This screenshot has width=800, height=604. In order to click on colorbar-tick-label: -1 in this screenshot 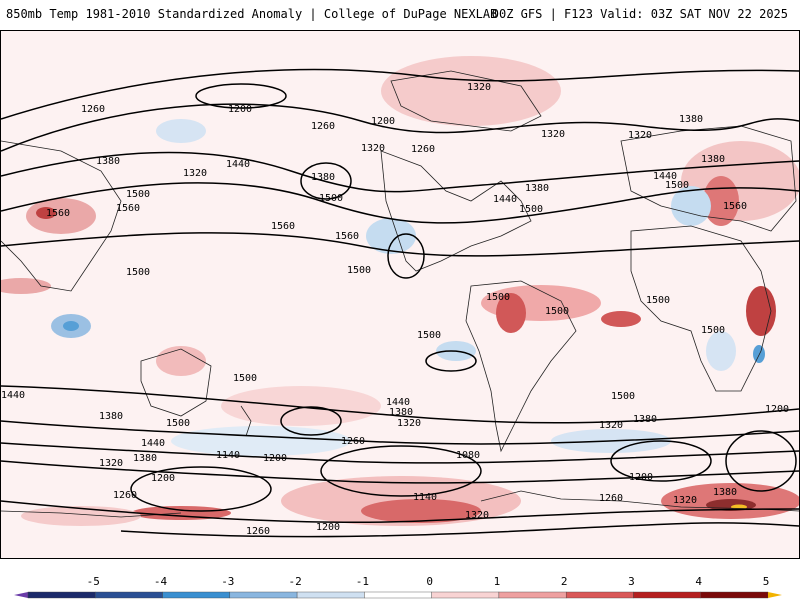, I will do `click(362, 581)`.